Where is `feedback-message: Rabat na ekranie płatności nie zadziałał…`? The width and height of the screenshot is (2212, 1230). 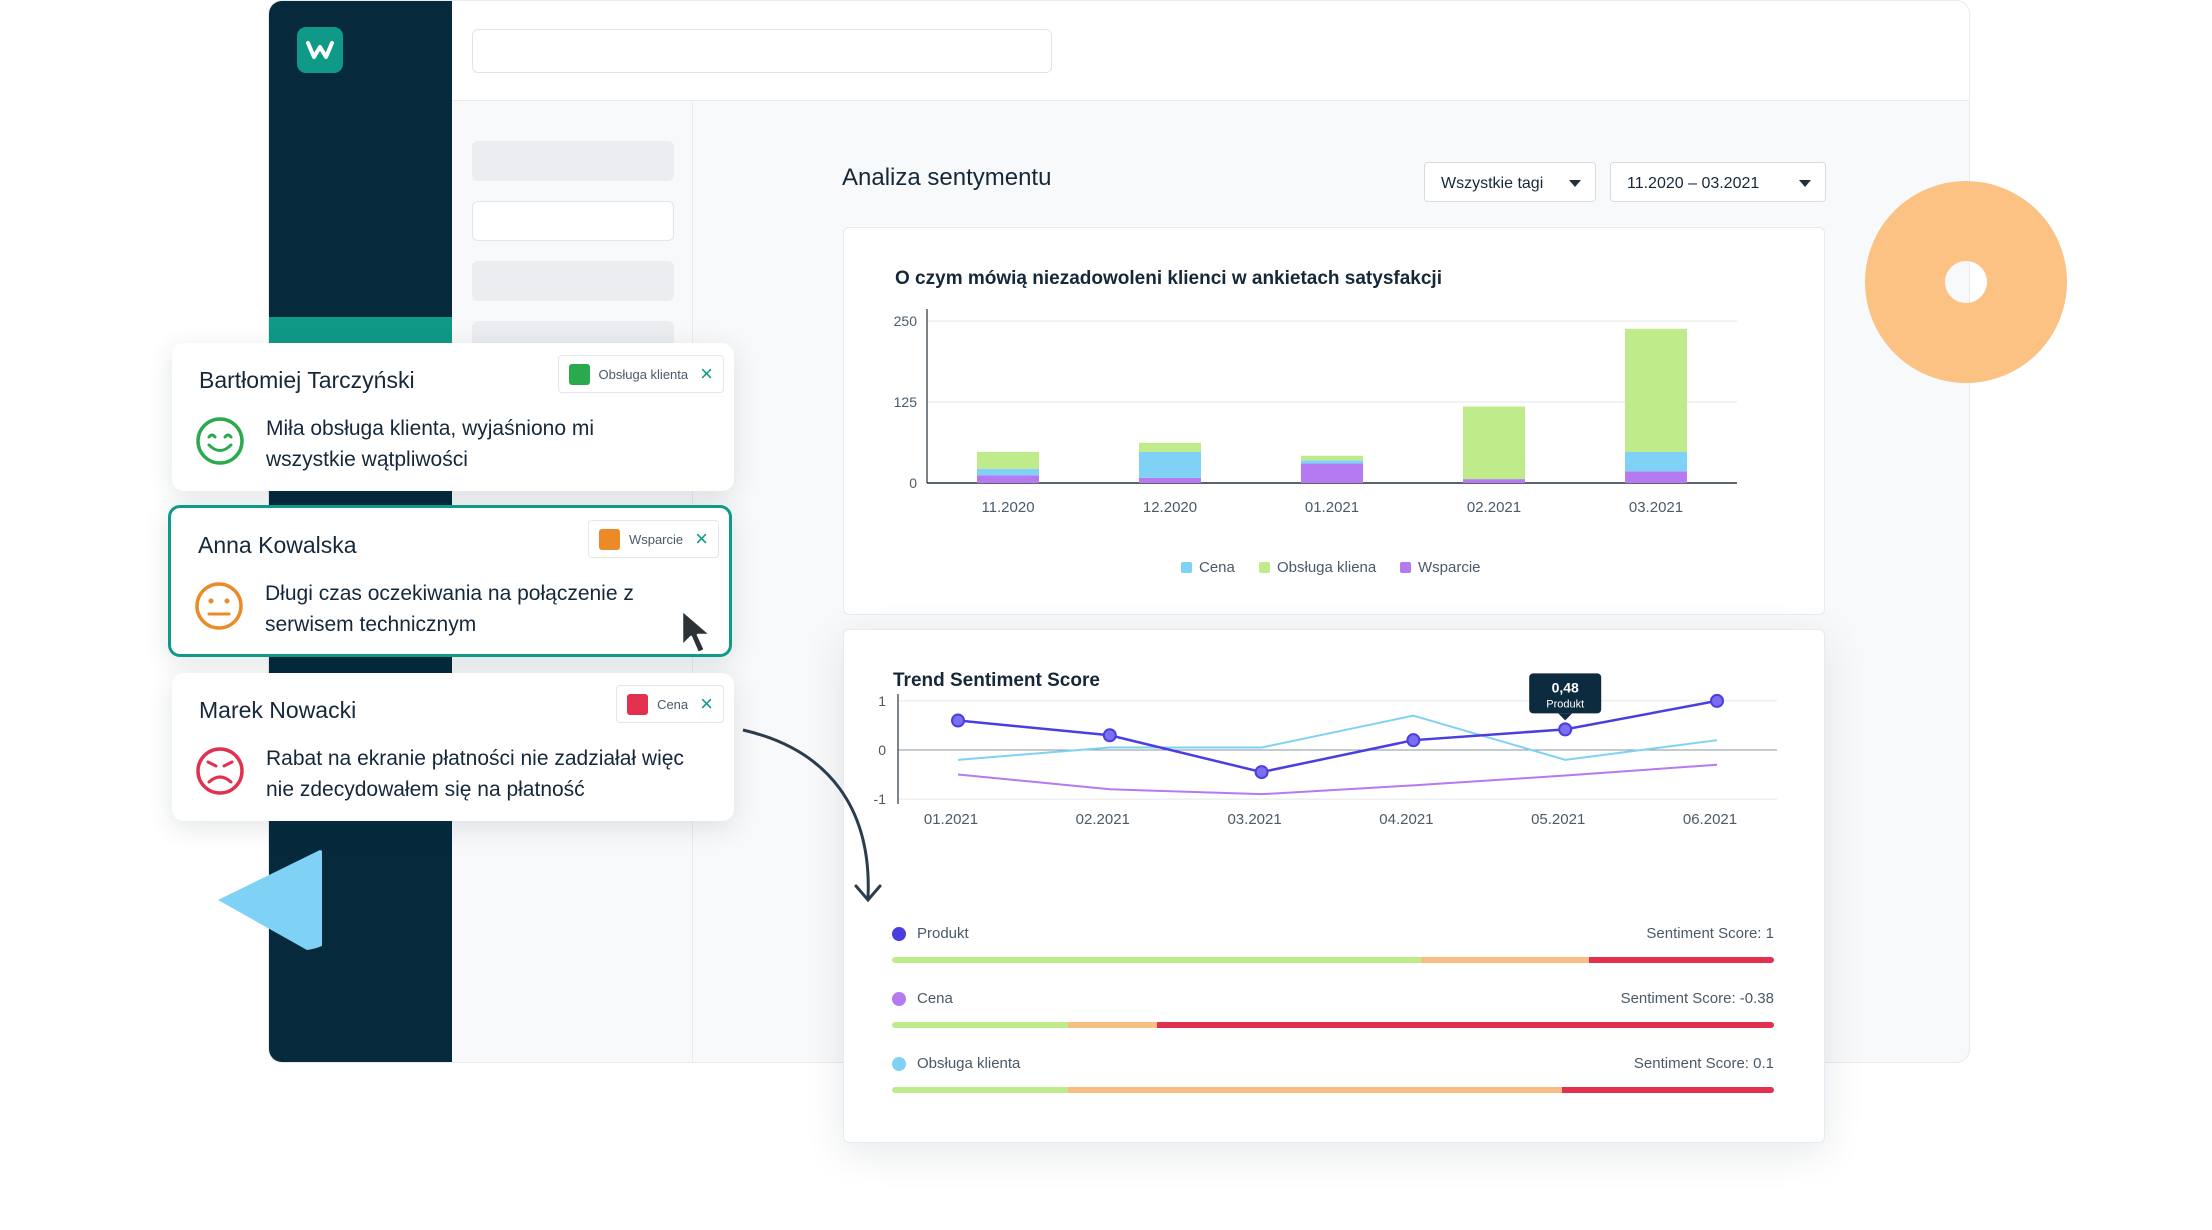
feedback-message: Rabat na ekranie płatności nie zadziałał… is located at coordinates (475, 774).